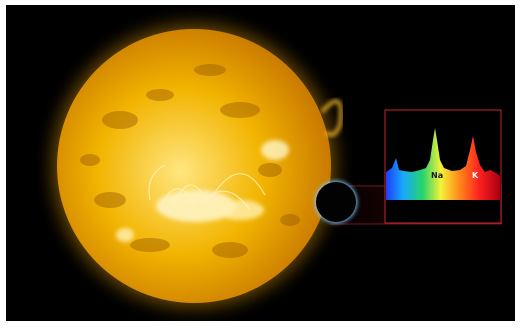 This screenshot has height=329, width=520. What do you see at coordinates (437, 175) in the screenshot?
I see `na-peak-label: Na` at bounding box center [437, 175].